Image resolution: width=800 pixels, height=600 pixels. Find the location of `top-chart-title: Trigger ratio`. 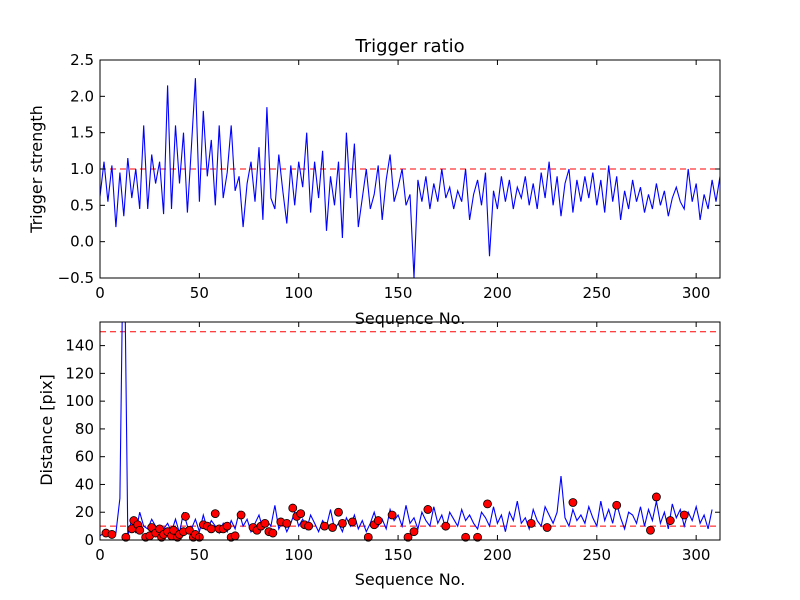

top-chart-title: Trigger ratio is located at coordinates (409, 46).